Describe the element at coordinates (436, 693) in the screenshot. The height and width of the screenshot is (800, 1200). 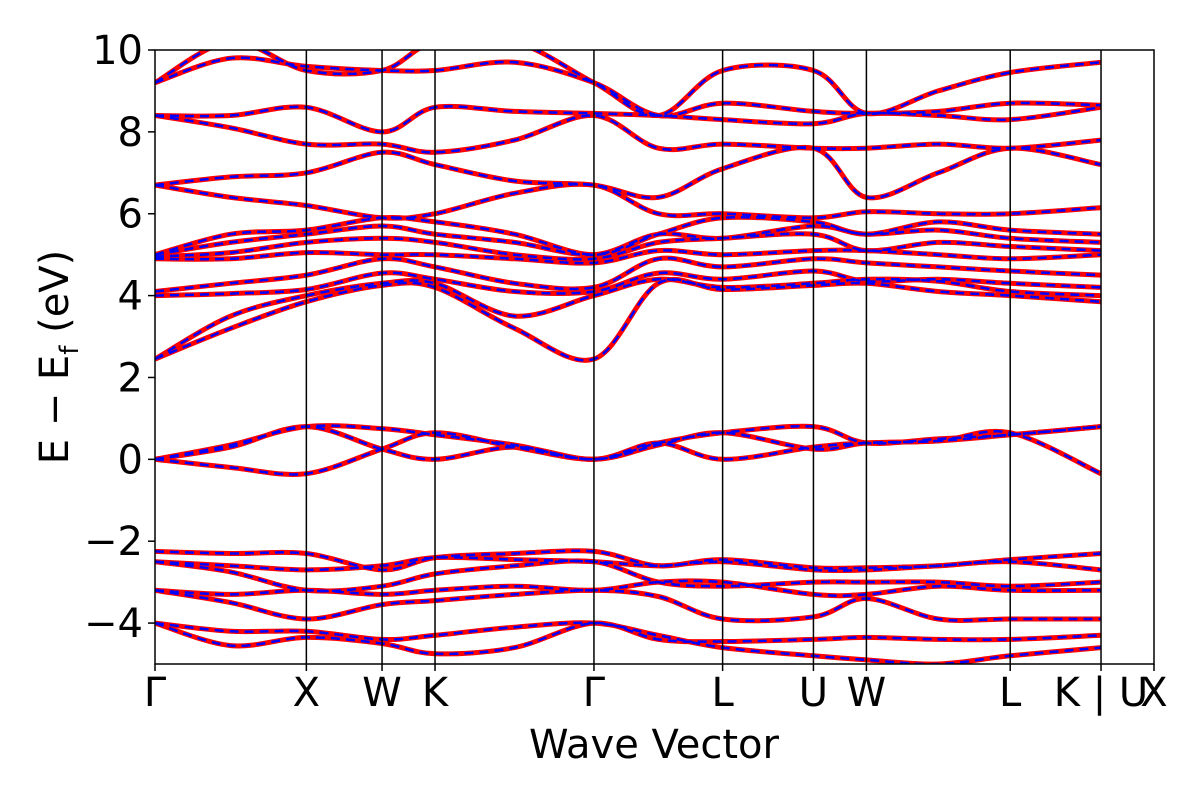
I see `x-tick-label: K` at that location.